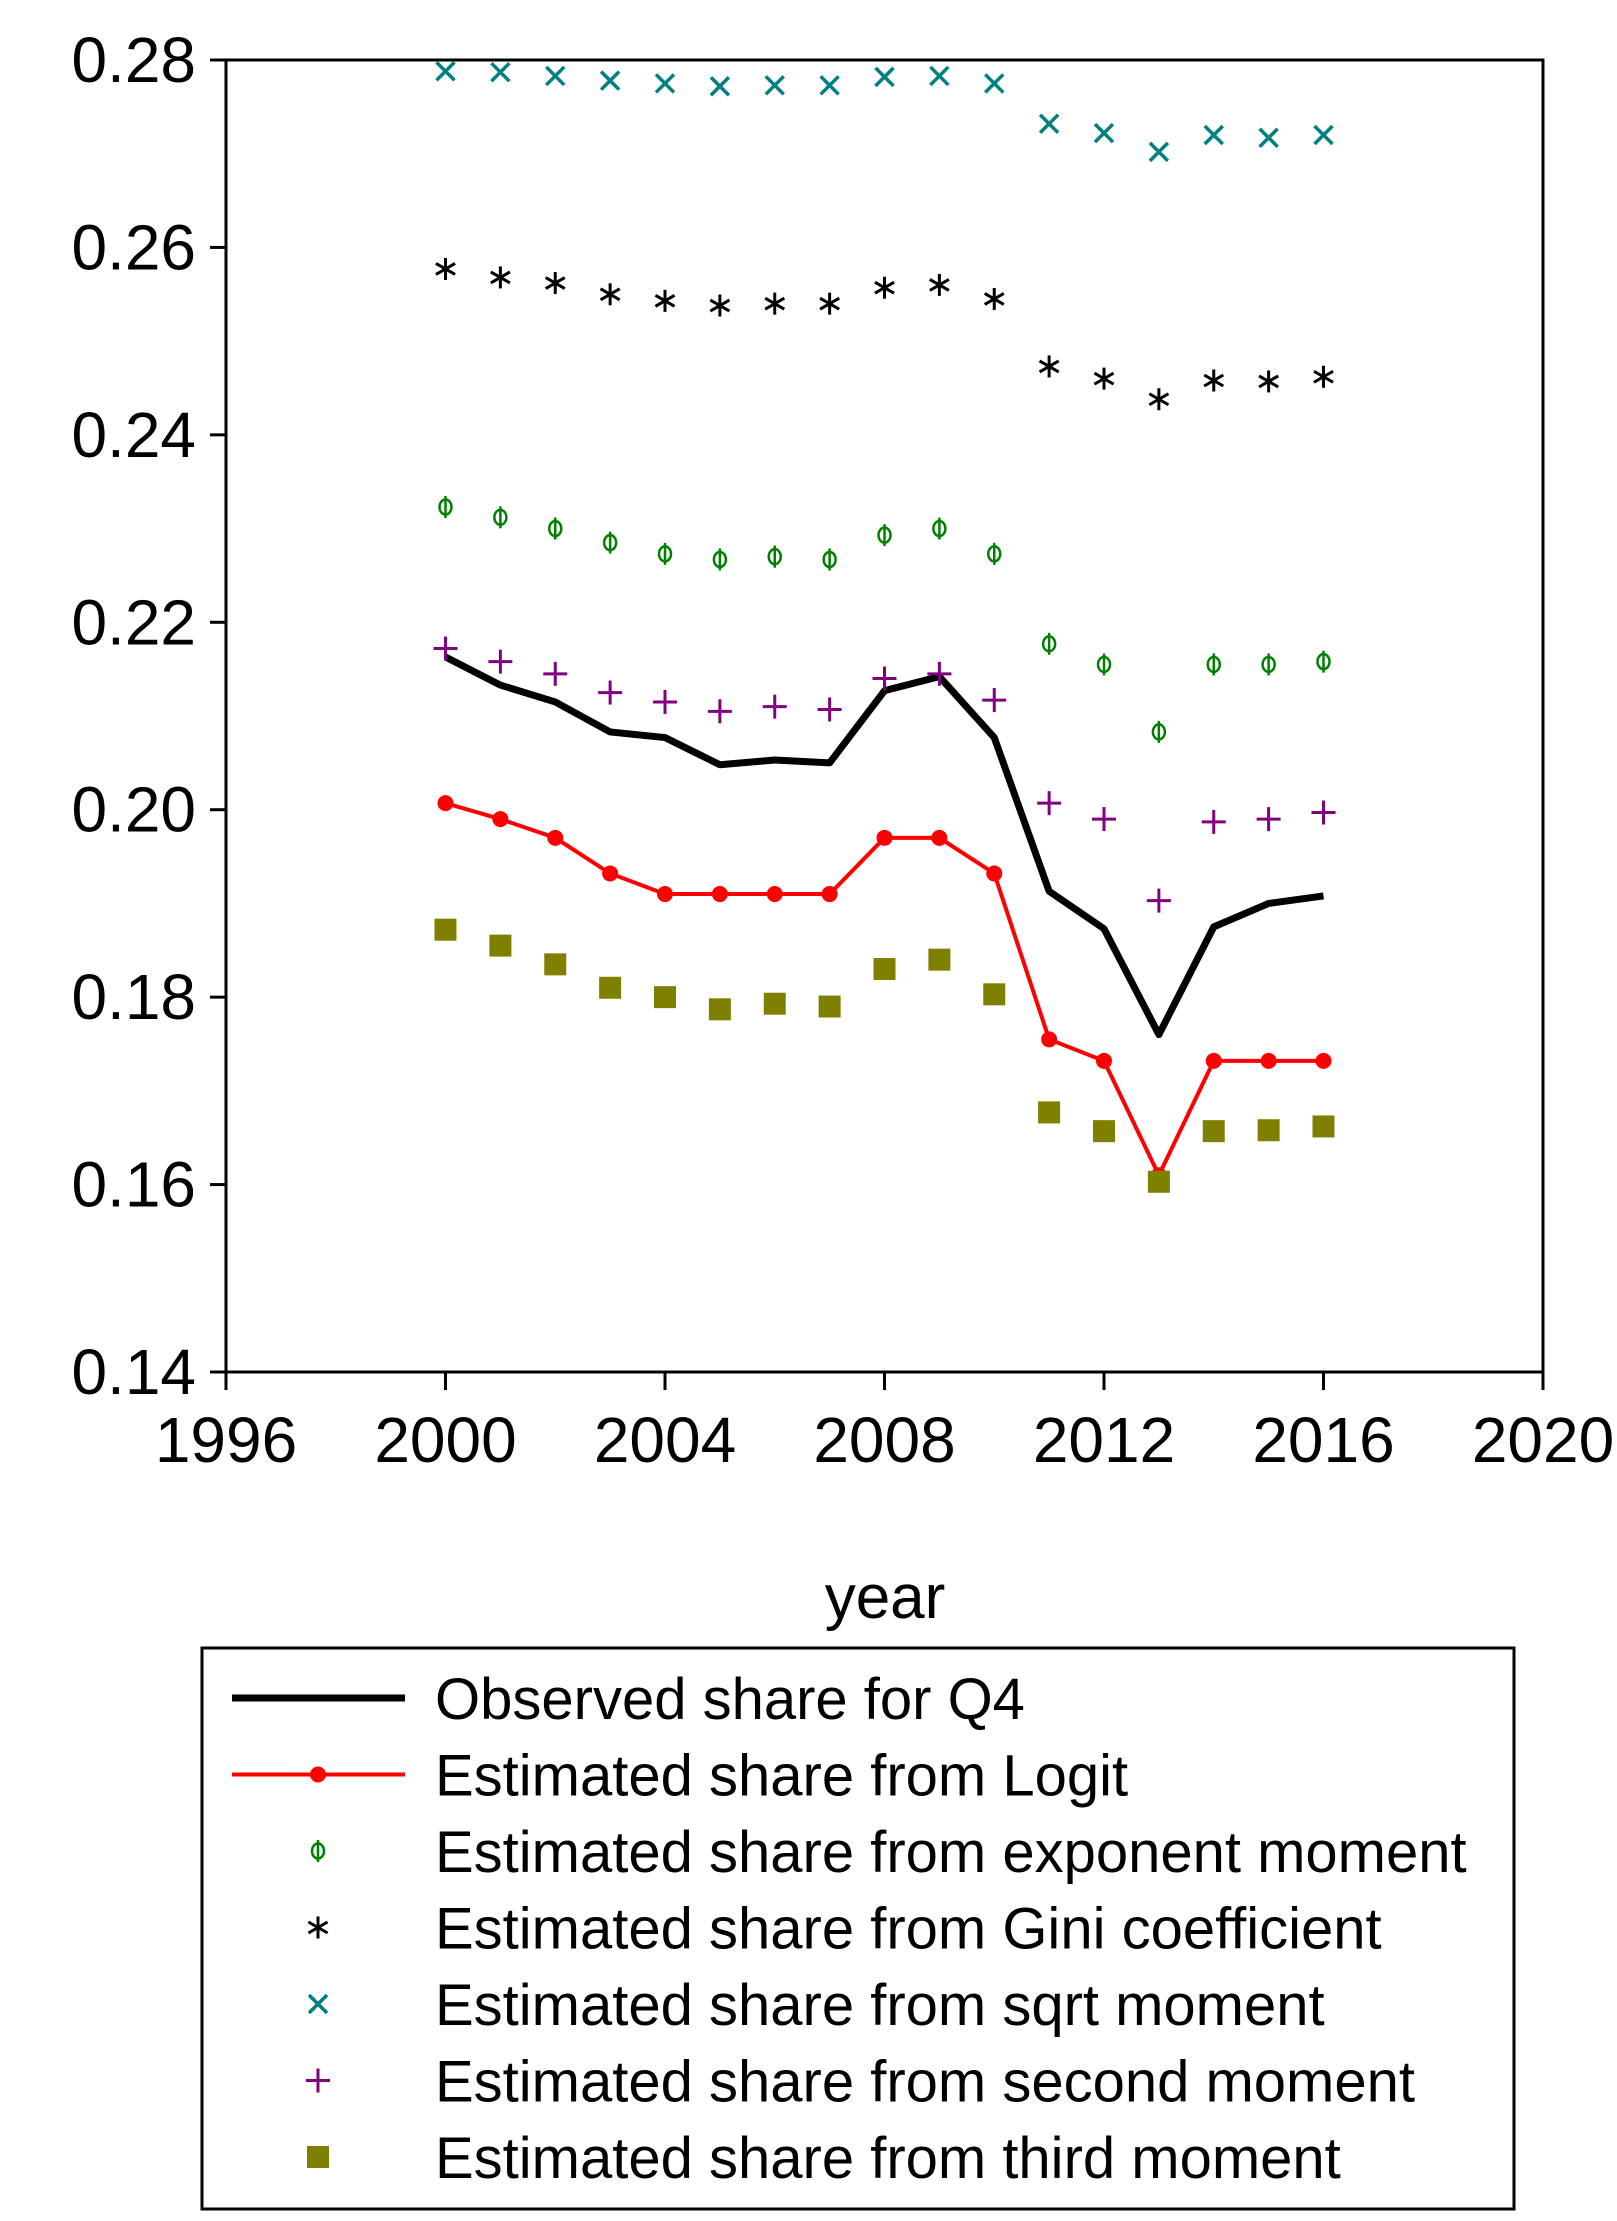  I want to click on legend-item: Estimated share from second moment, so click(860, 2082).